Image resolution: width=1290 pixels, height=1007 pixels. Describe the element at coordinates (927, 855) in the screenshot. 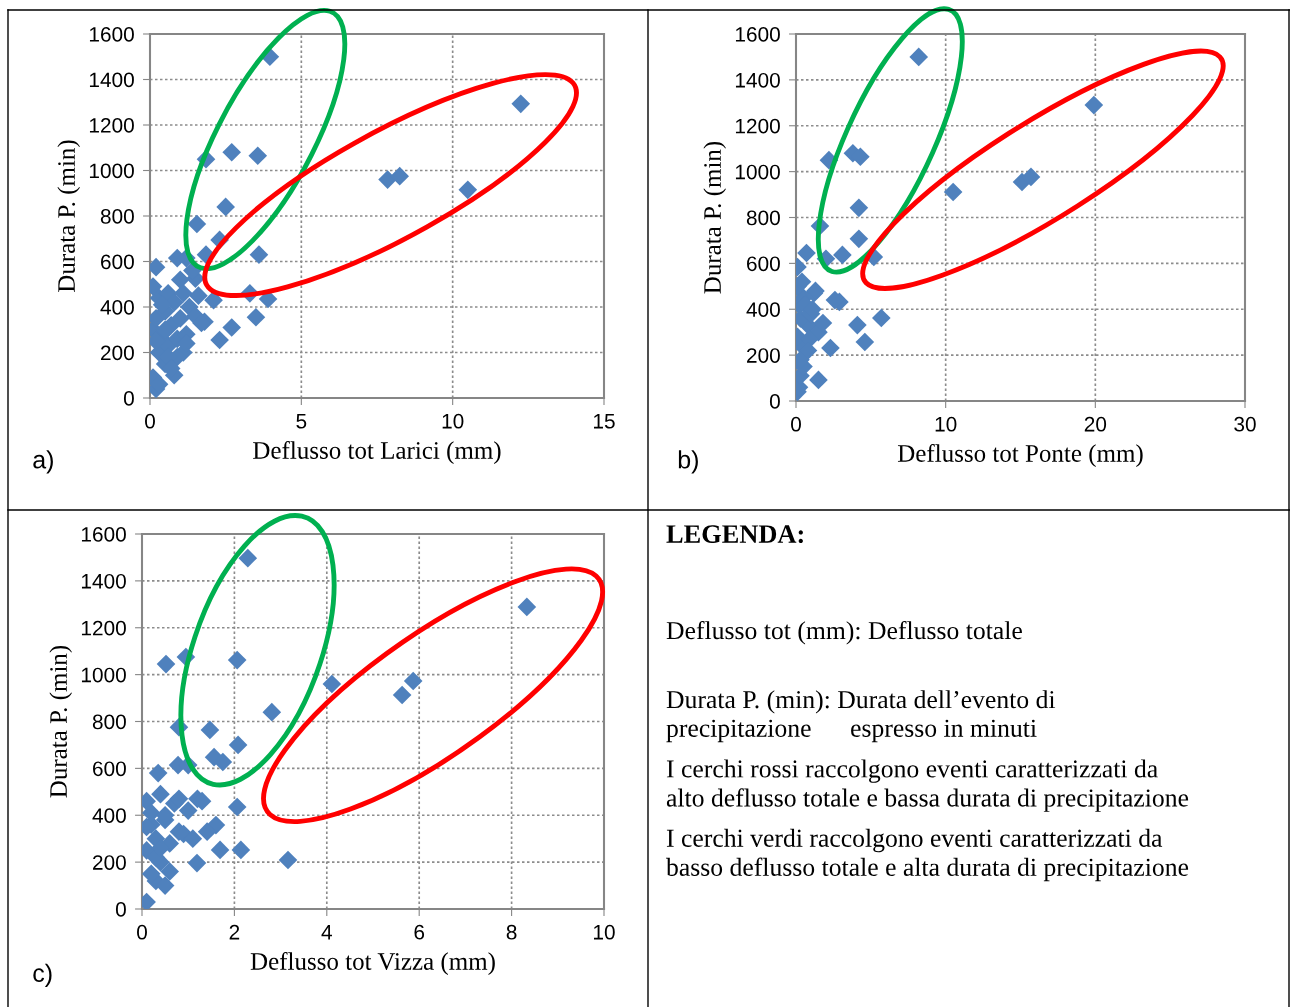

I see `text: I cerchi verdi raccolgono eventi caratterizzati da basso deflusso totale e alta durata di precipitazione` at that location.